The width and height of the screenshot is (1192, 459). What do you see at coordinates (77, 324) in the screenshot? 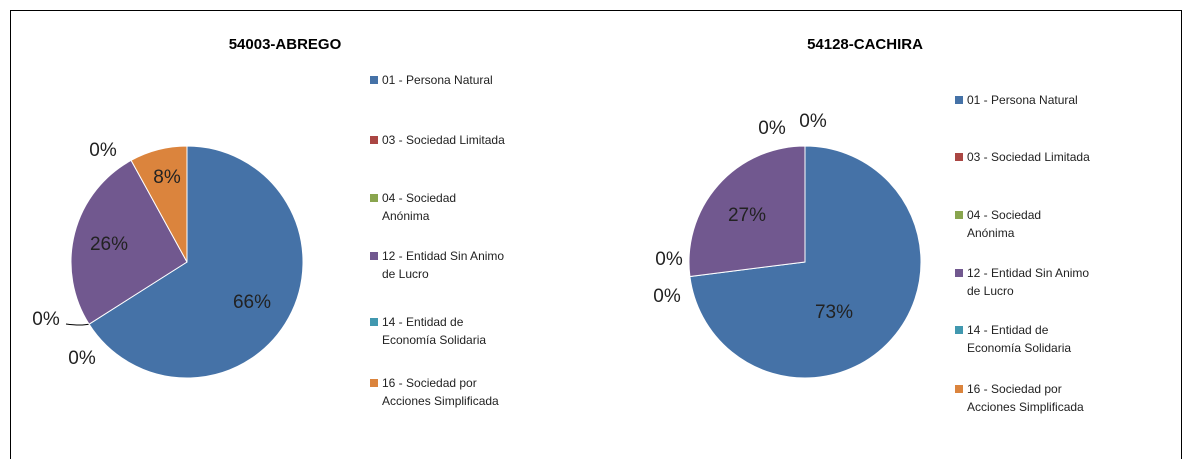
I see `leader-line` at bounding box center [77, 324].